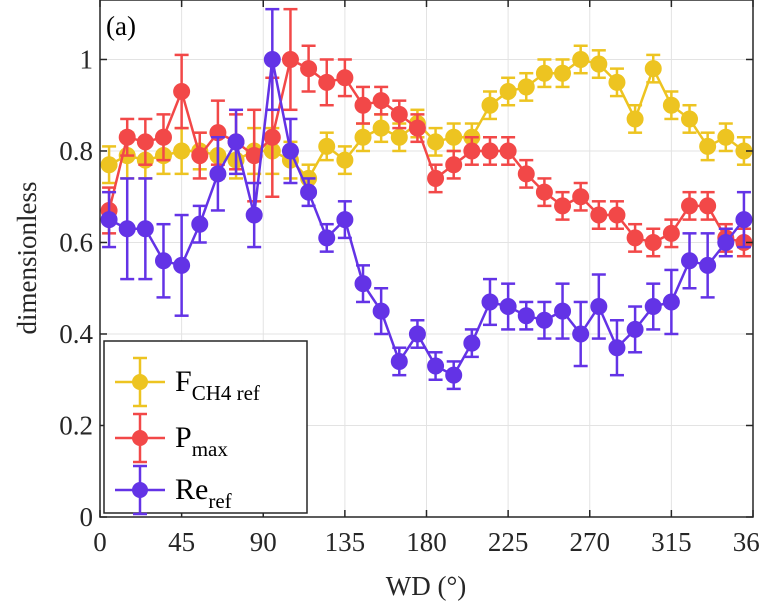 The height and width of the screenshot is (608, 760). What do you see at coordinates (219, 501) in the screenshot?
I see `legend-label-sub: ref` at bounding box center [219, 501].